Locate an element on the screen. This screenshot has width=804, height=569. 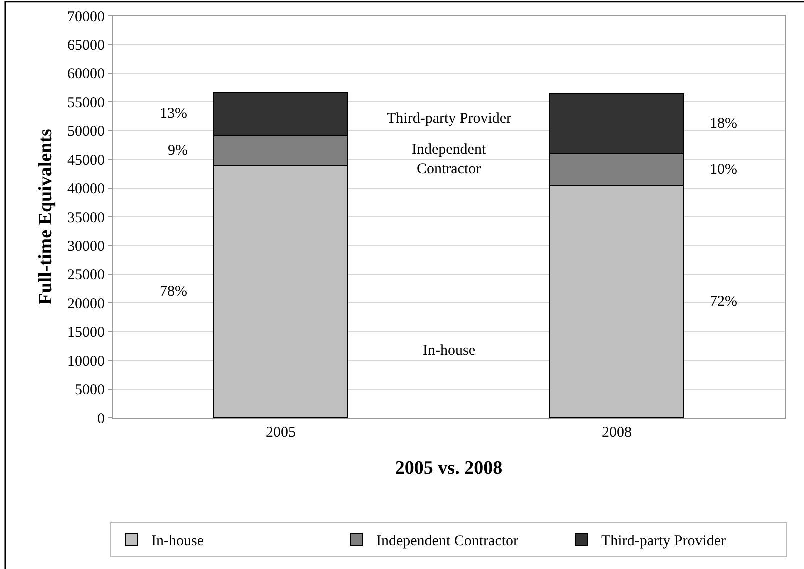
annotation: 10% is located at coordinates (724, 170).